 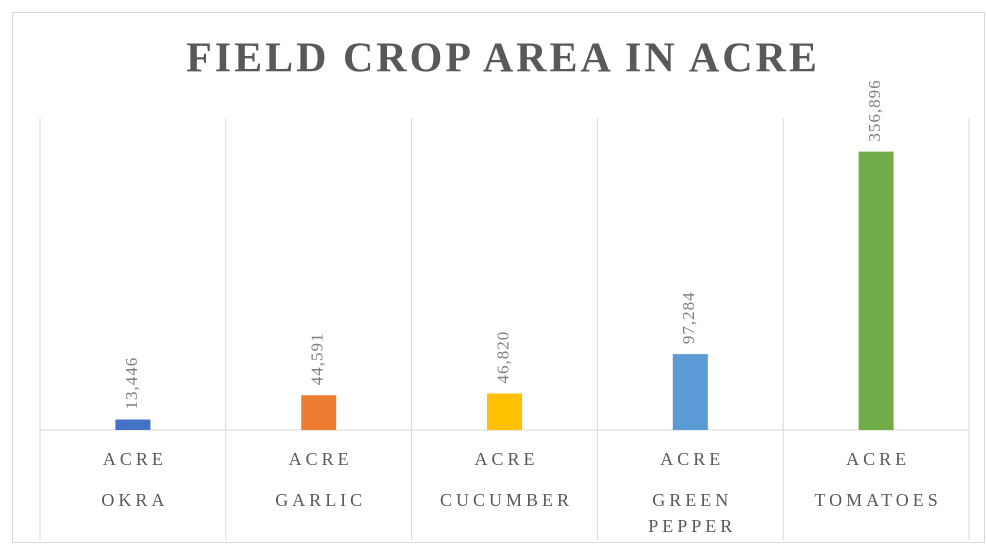 I want to click on x-tick-label: CUCUMBER, so click(x=506, y=500).